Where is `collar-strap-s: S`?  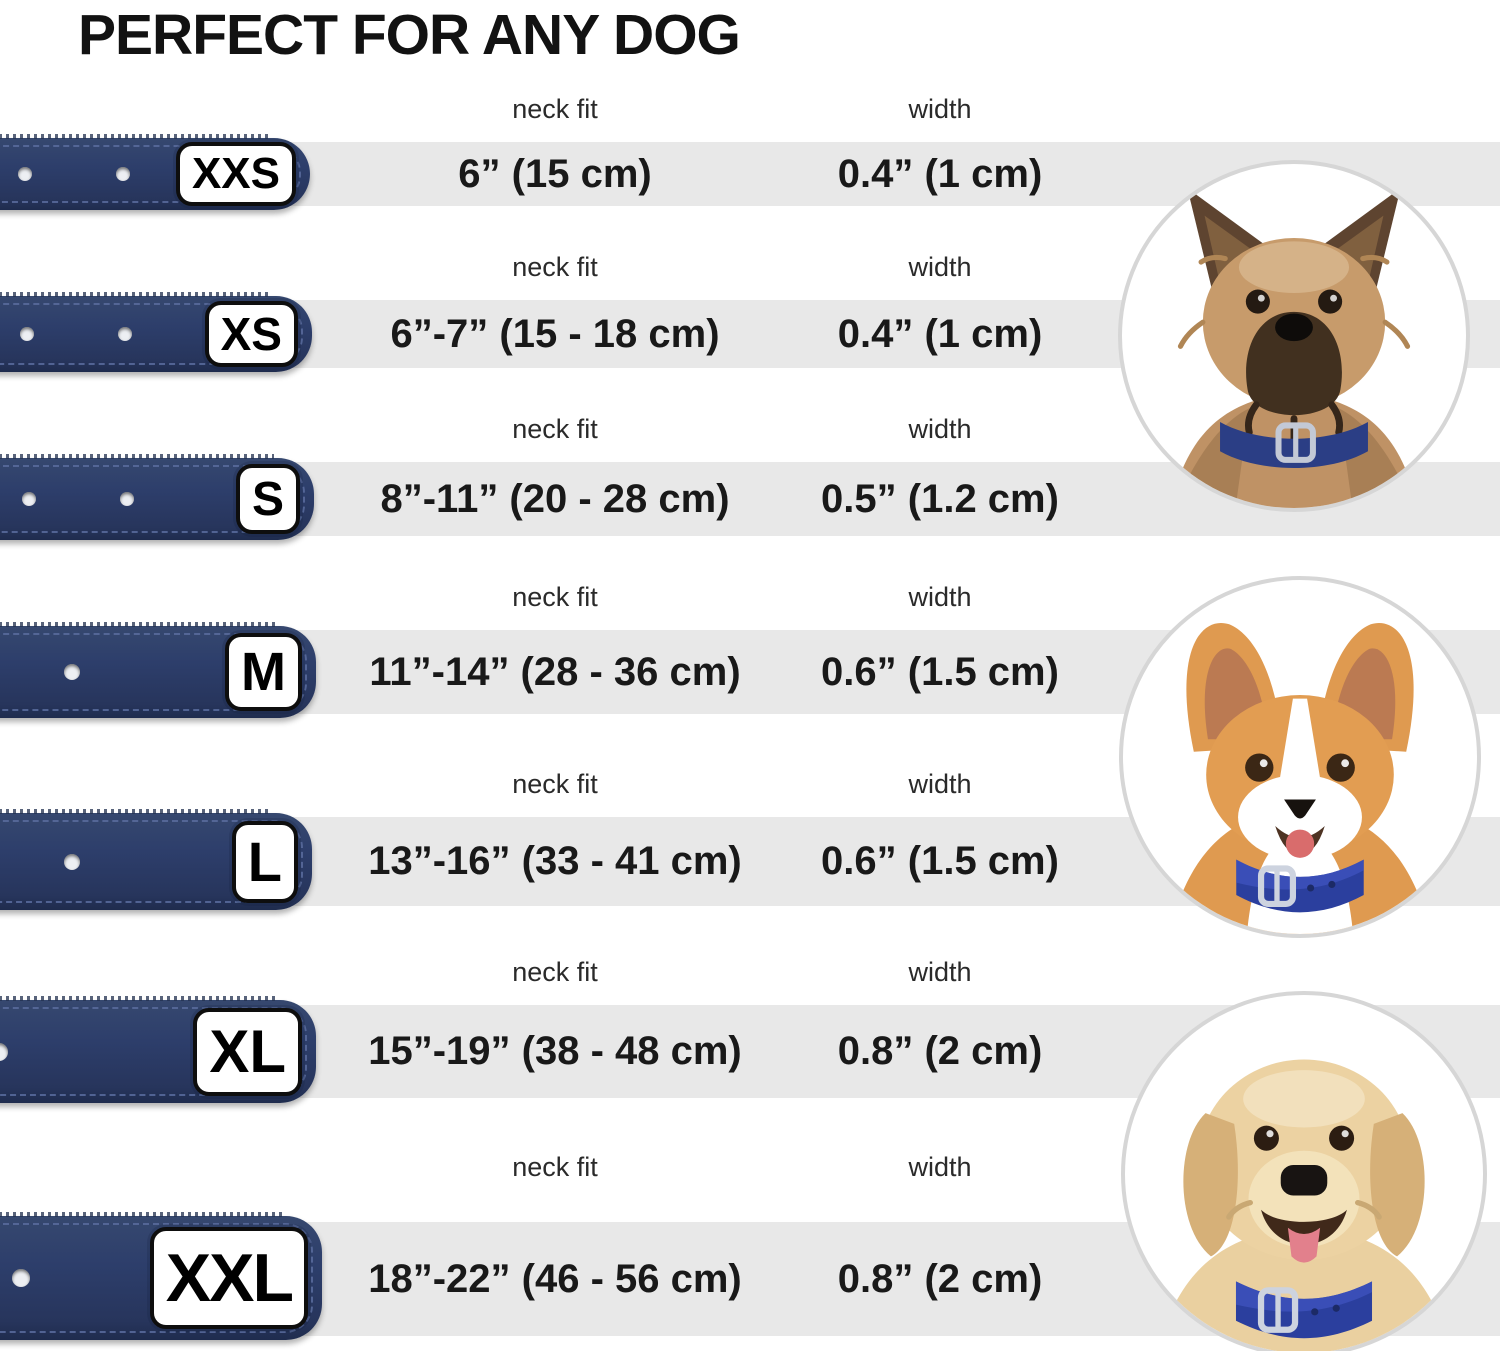 collar-strap-s: S is located at coordinates (157, 497).